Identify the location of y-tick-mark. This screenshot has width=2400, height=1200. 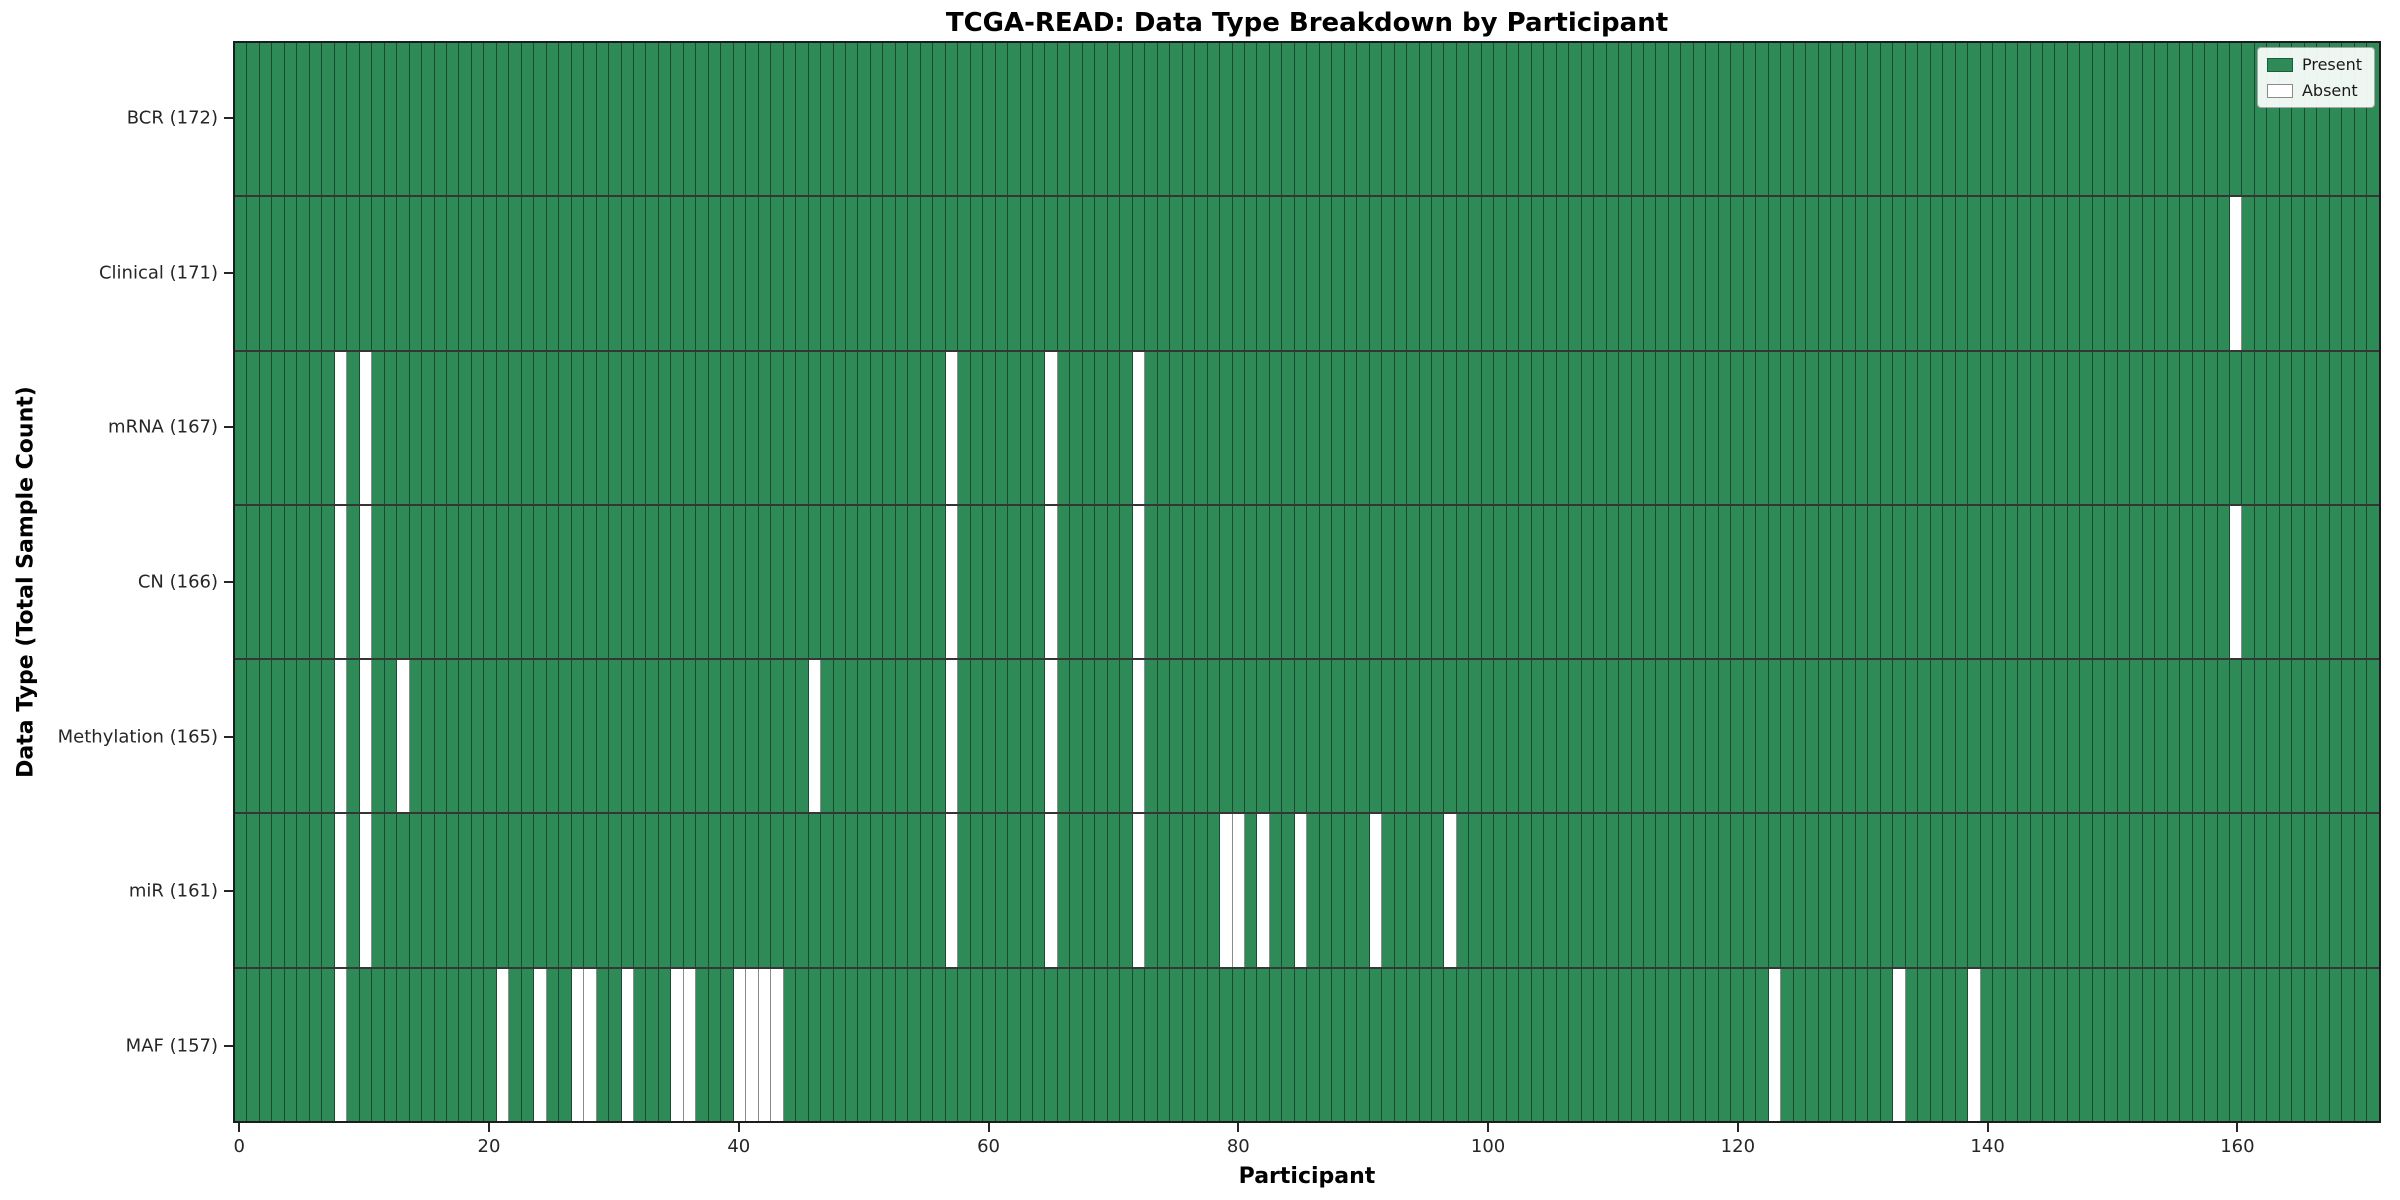
(228, 736).